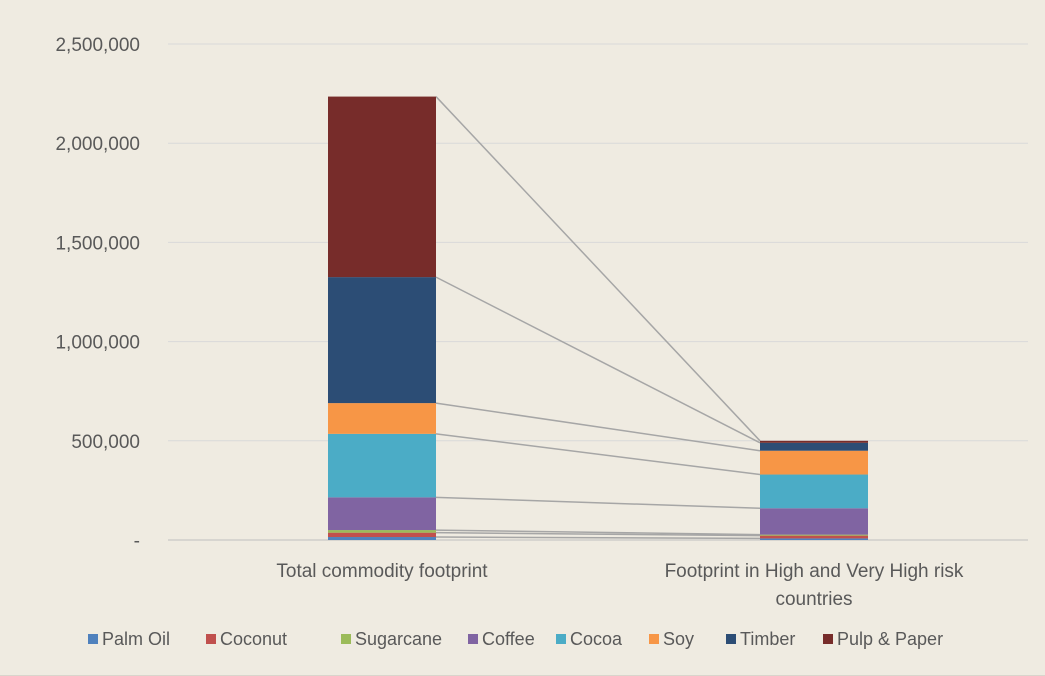 The image size is (1045, 676). What do you see at coordinates (97, 343) in the screenshot?
I see `y-tick-label: 1,000,000` at bounding box center [97, 343].